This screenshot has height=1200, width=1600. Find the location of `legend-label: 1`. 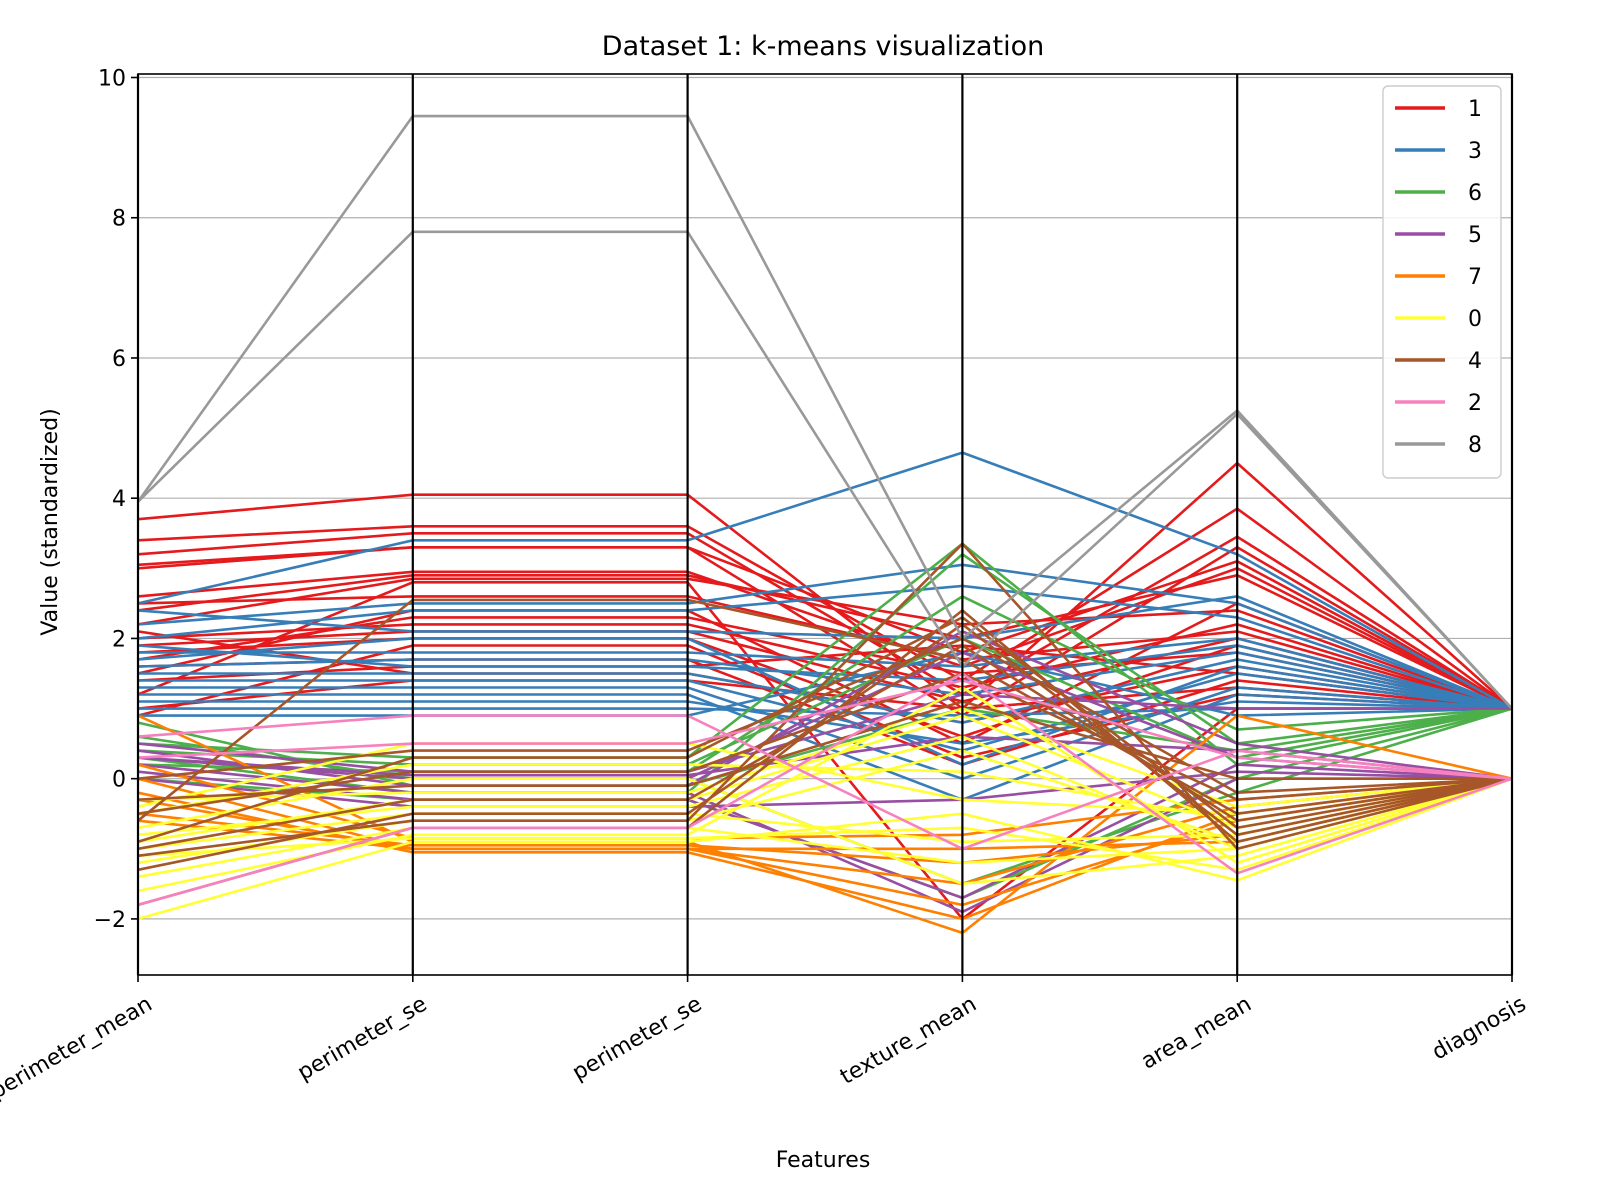

legend-label: 1 is located at coordinates (1475, 109).